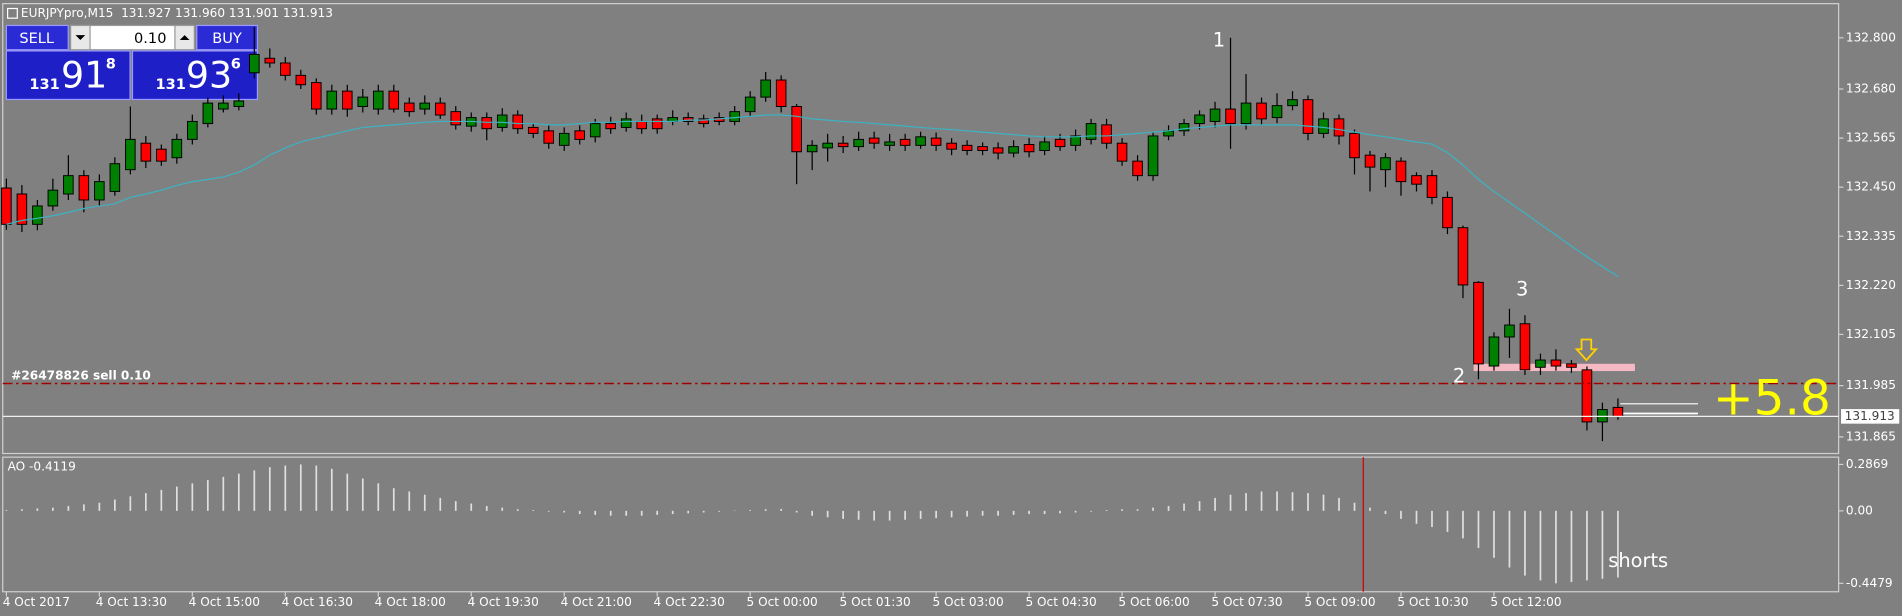 This screenshot has width=1902, height=616. Describe the element at coordinates (503, 602) in the screenshot. I see `x-tick-label: 4 Oct 19:30` at that location.